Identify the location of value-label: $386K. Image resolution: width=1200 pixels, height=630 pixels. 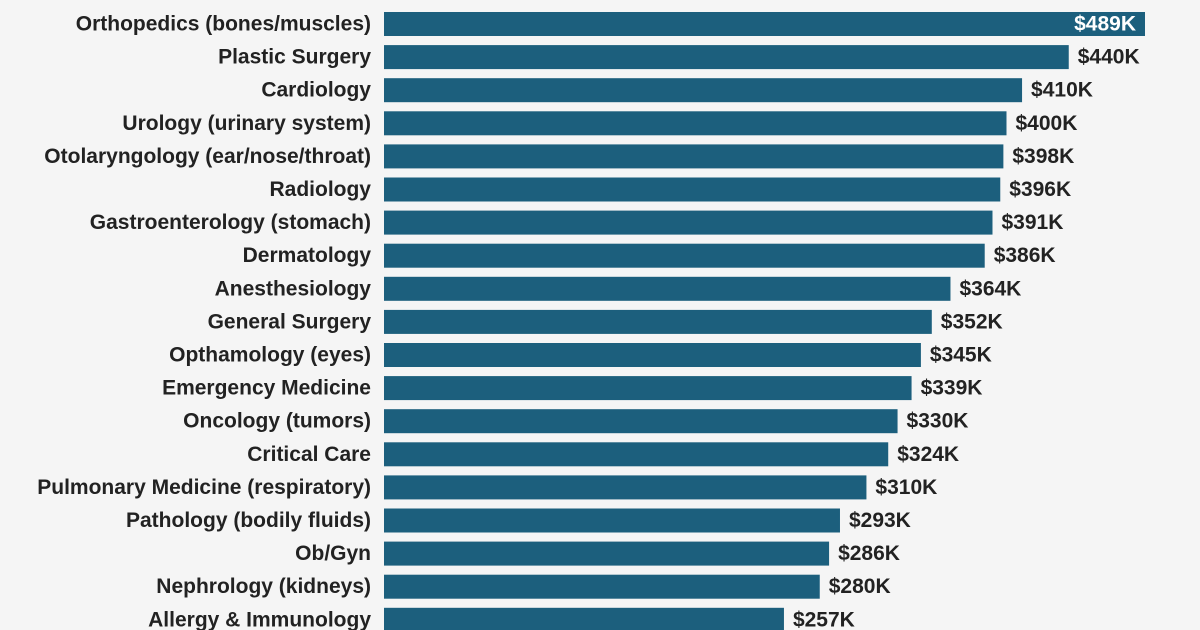
(1025, 255).